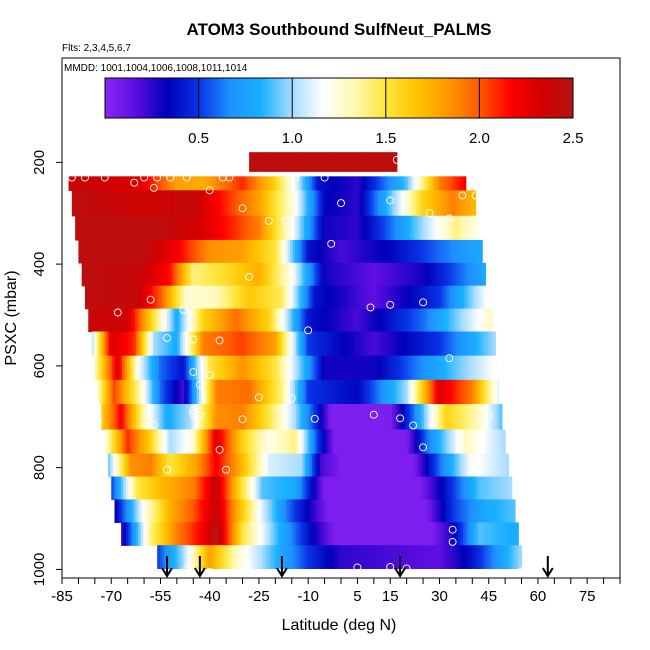 Image resolution: width=650 pixels, height=650 pixels. Describe the element at coordinates (339, 98) in the screenshot. I see `colorbar-gradient` at that location.